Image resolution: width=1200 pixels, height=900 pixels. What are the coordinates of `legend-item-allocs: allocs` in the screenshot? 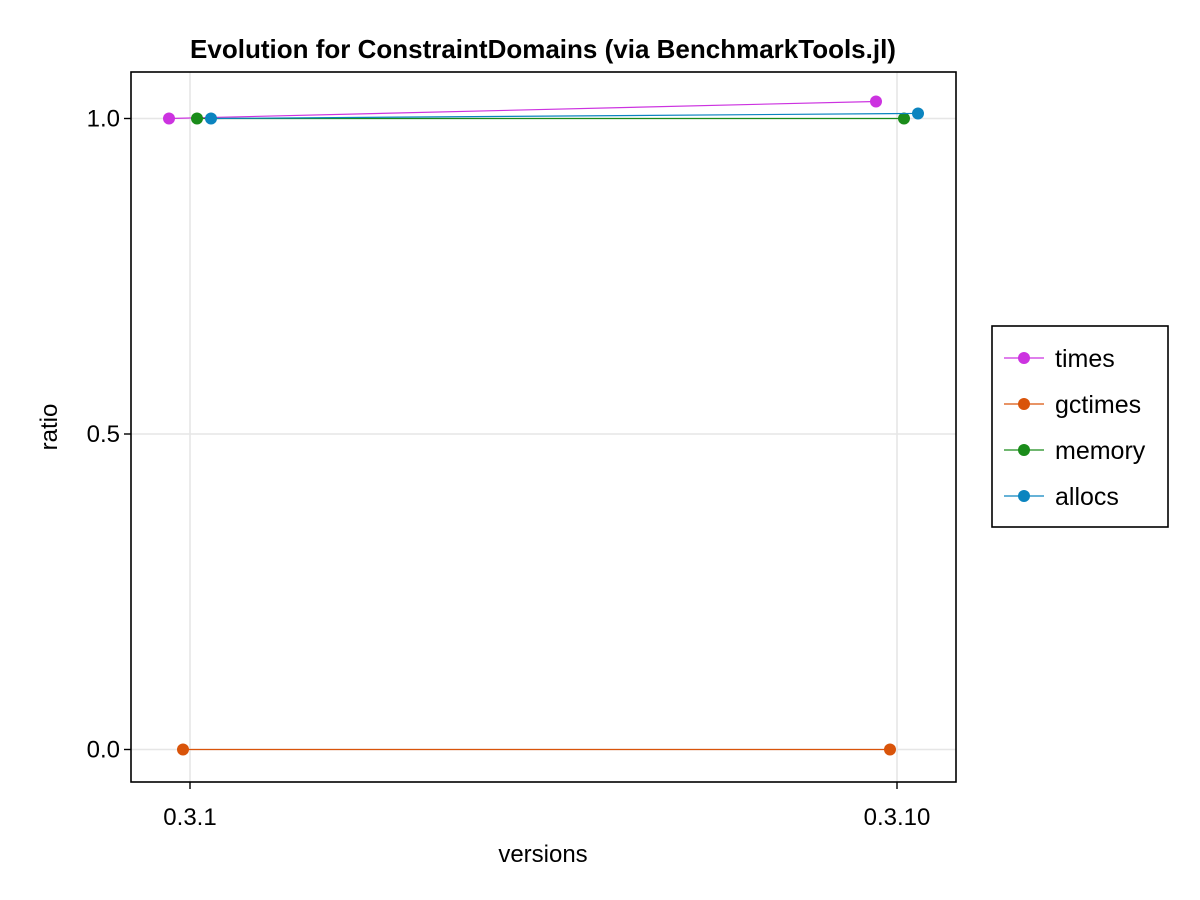 It's located at (1061, 497).